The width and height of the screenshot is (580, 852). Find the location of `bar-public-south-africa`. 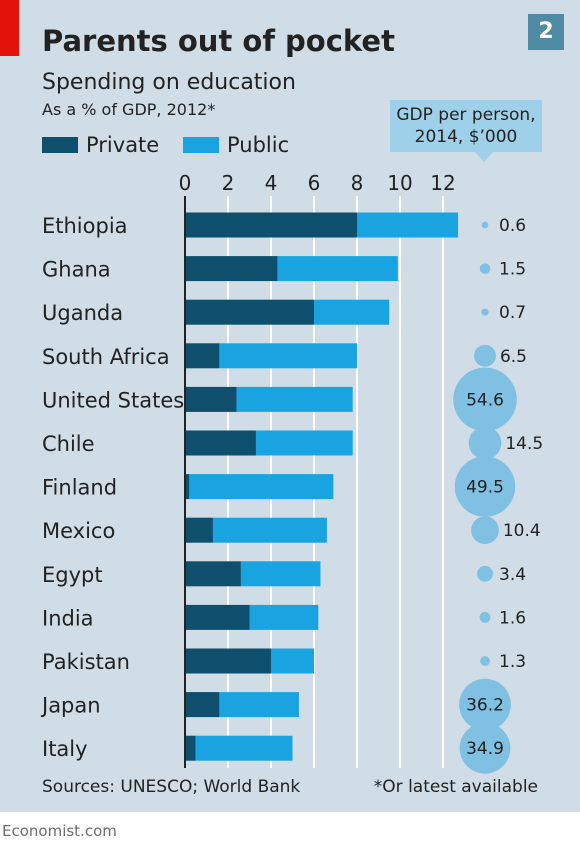

bar-public-south-africa is located at coordinates (288, 356).